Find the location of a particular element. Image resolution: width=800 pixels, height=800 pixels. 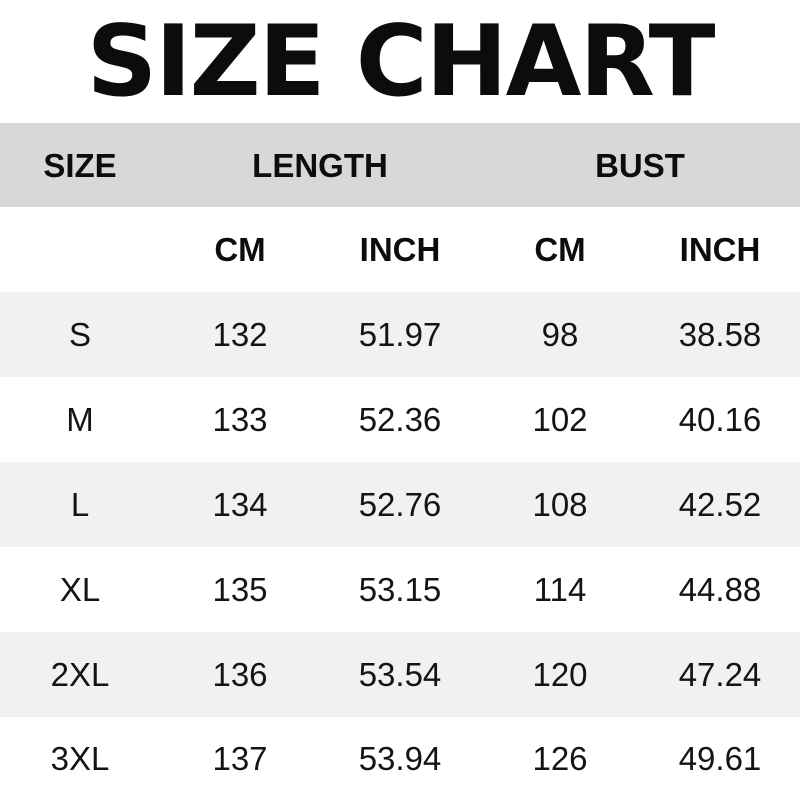

cell-length-cm: 135 is located at coordinates (240, 589).